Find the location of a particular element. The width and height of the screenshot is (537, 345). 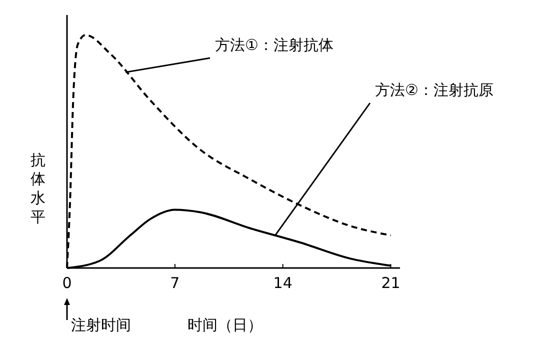

annotation: 方法①：注射抗体 is located at coordinates (274, 45).